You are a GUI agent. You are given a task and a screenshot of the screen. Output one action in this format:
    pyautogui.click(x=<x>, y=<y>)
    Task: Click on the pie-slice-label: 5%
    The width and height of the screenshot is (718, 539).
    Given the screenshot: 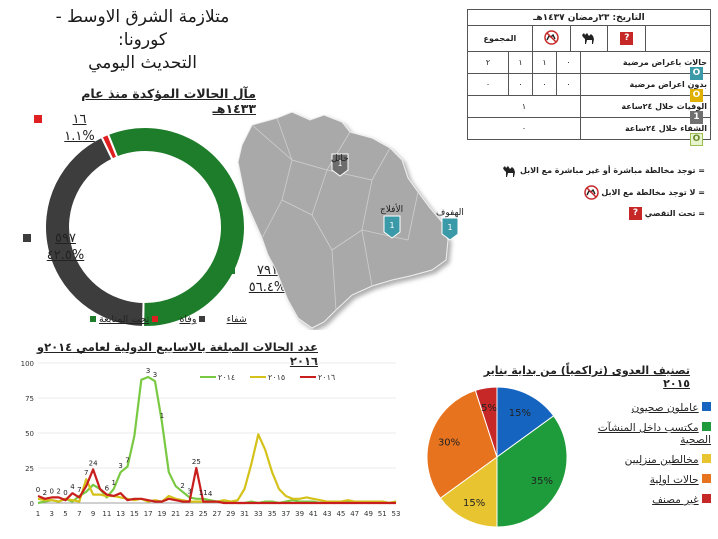 What is the action you would take?
    pyautogui.click(x=489, y=408)
    